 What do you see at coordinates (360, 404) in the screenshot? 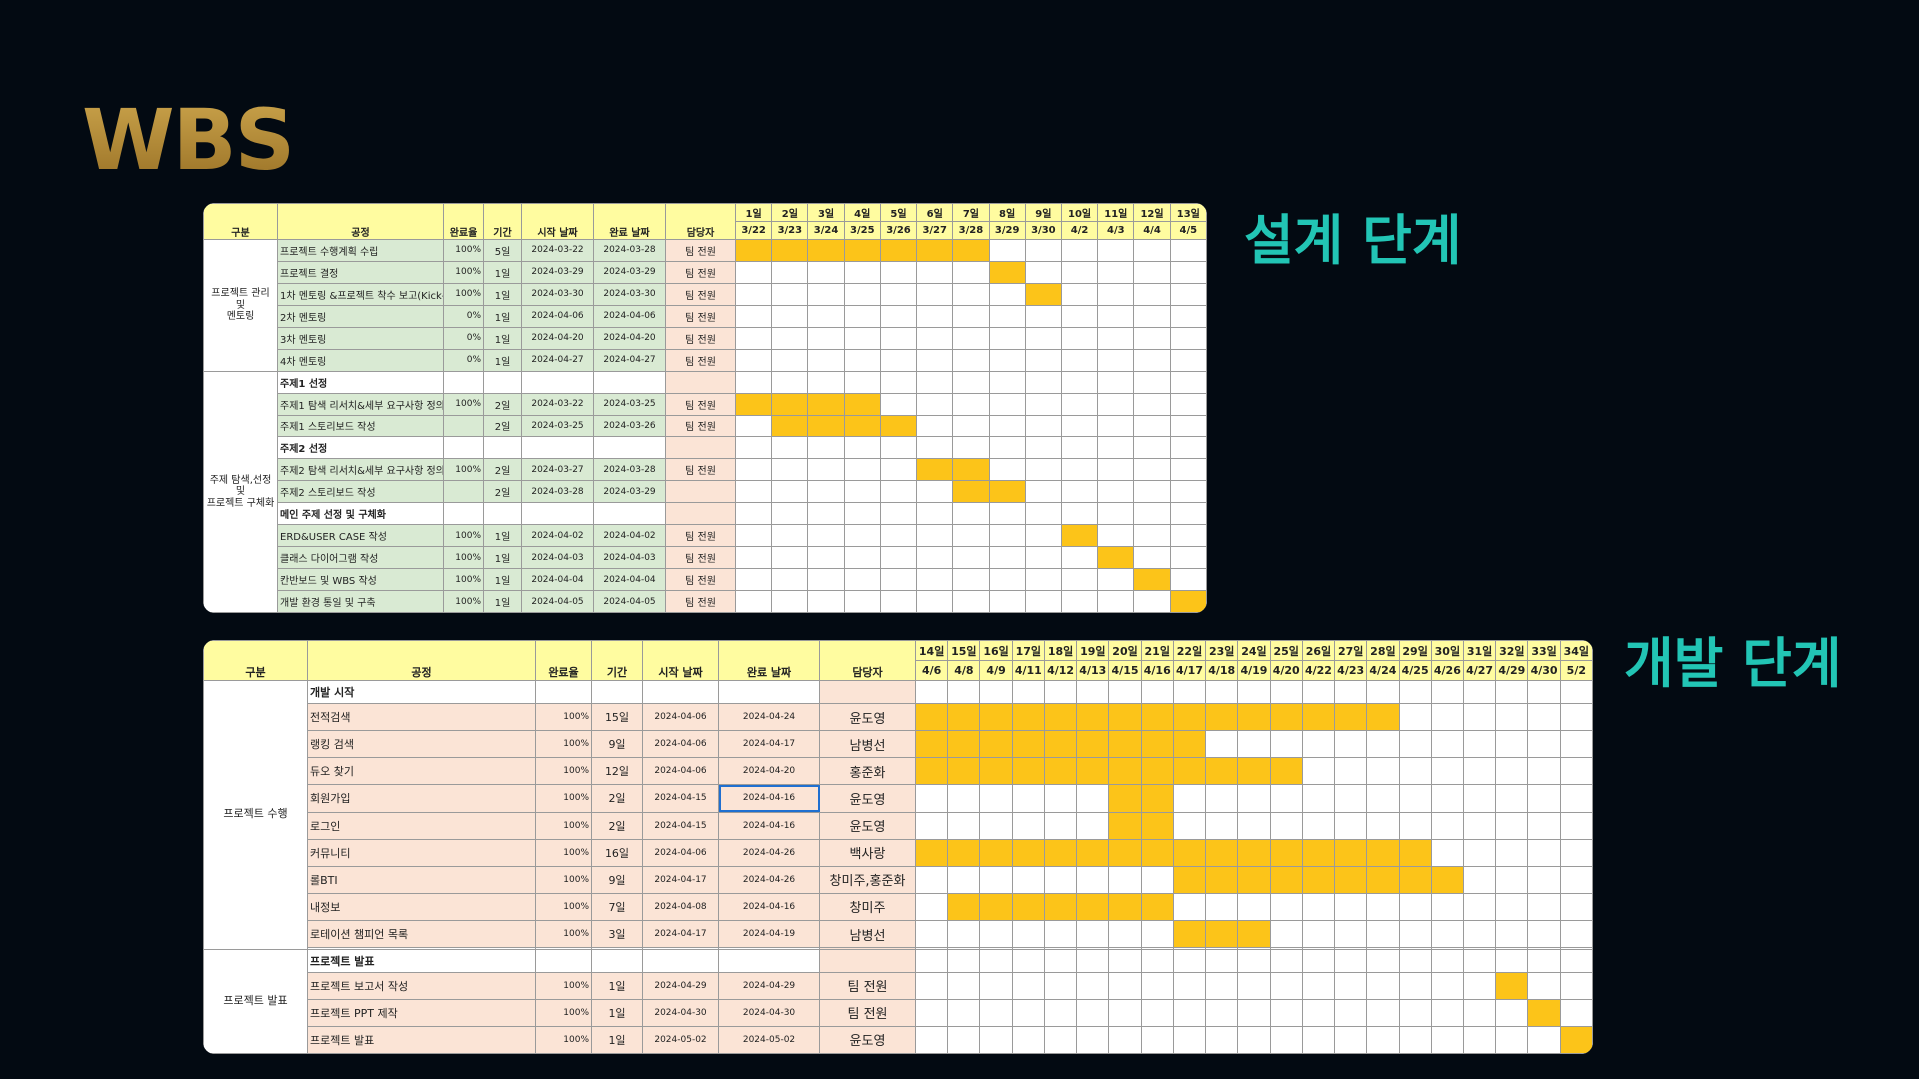
I see `task-cell: 주제1 탐색 리서치&세부 요구사항 정의` at bounding box center [360, 404].